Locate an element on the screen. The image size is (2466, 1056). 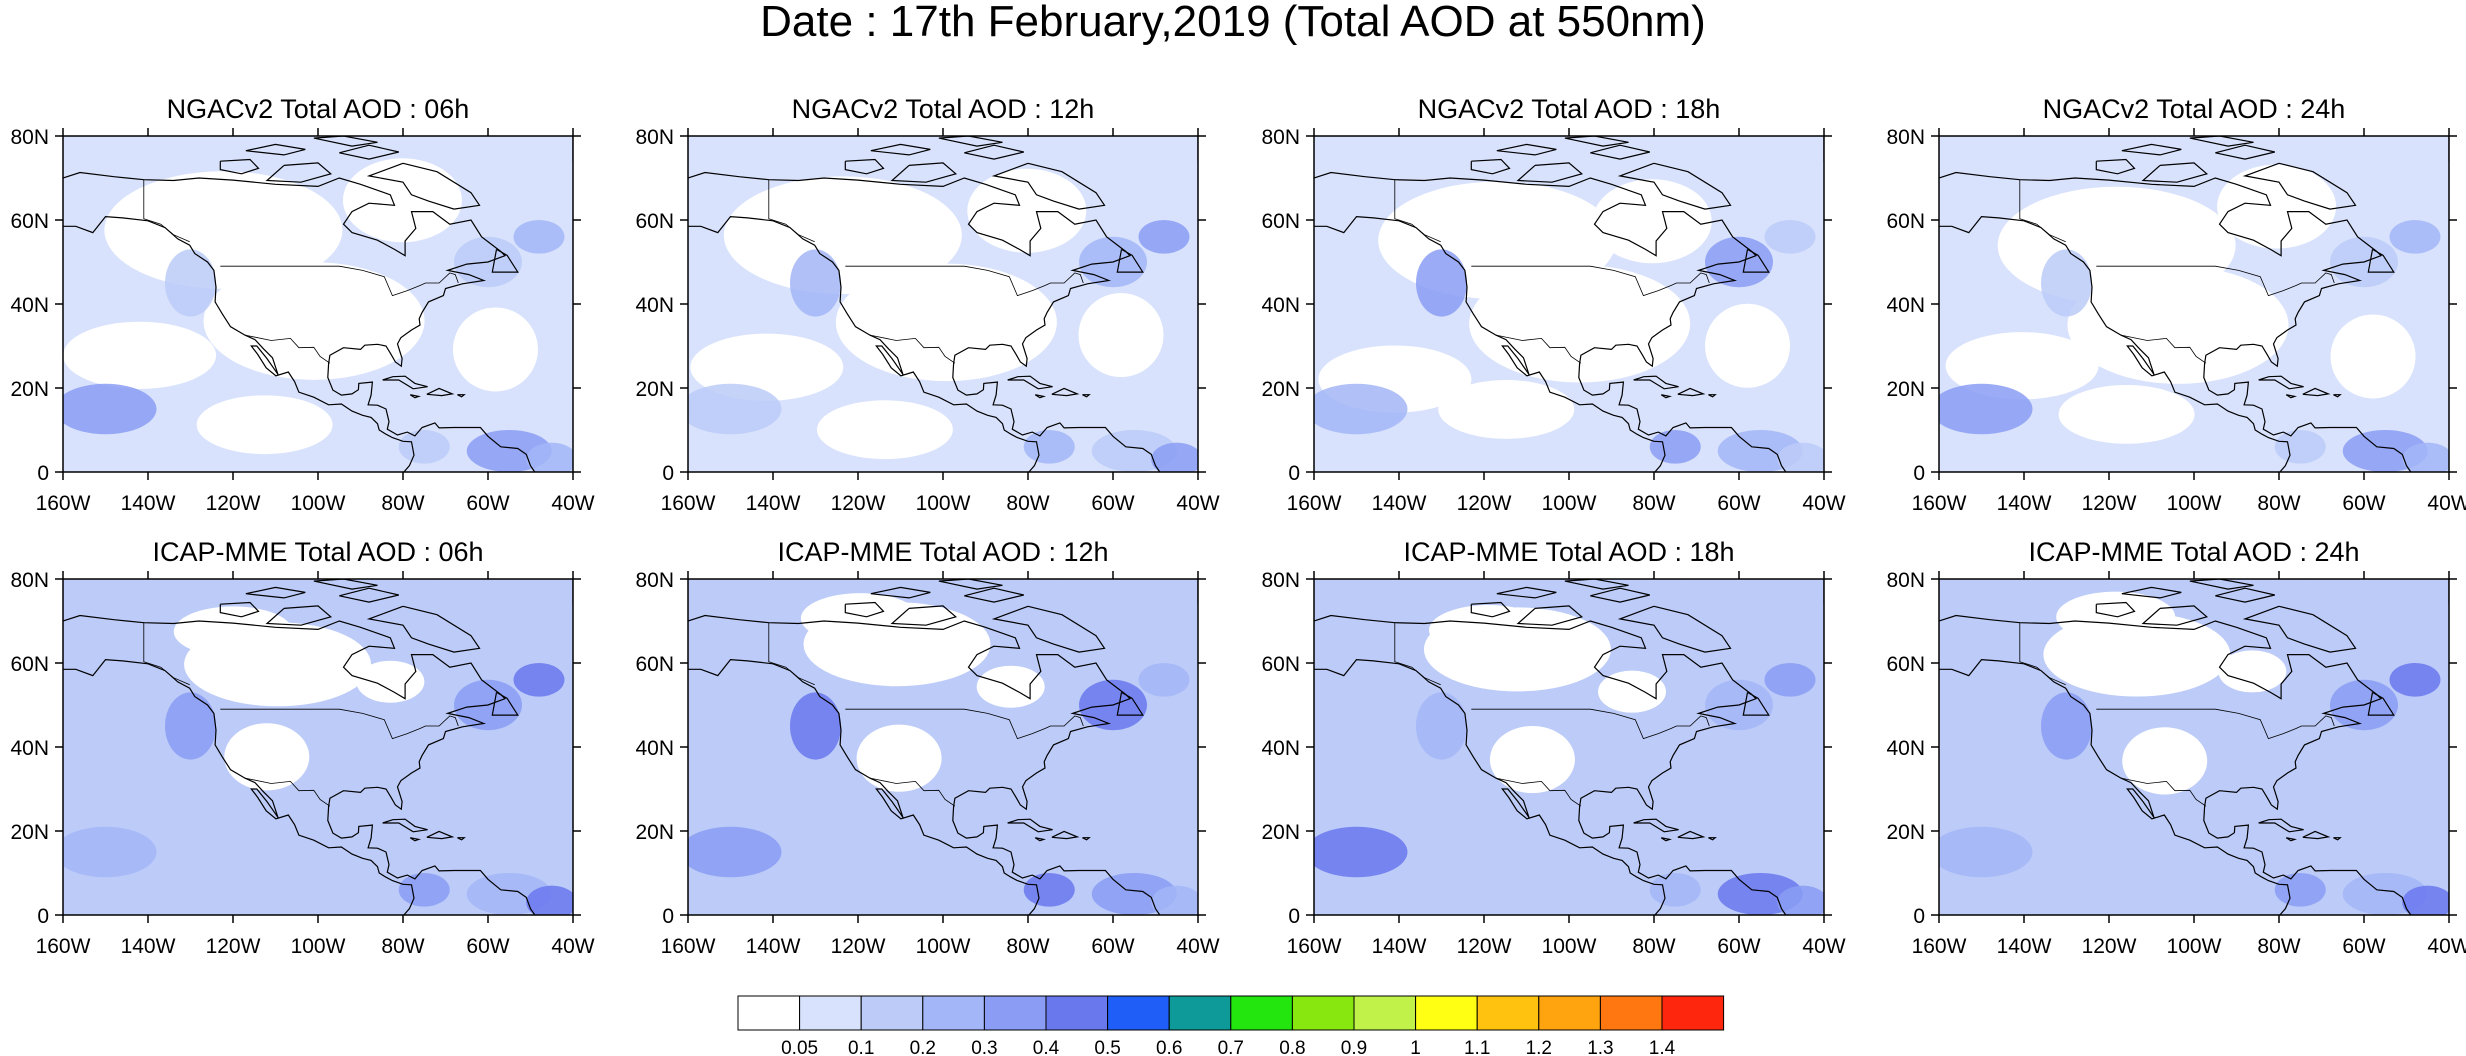
panel-title: NGACv2 Total AOD : 06h is located at coordinates (318, 109).